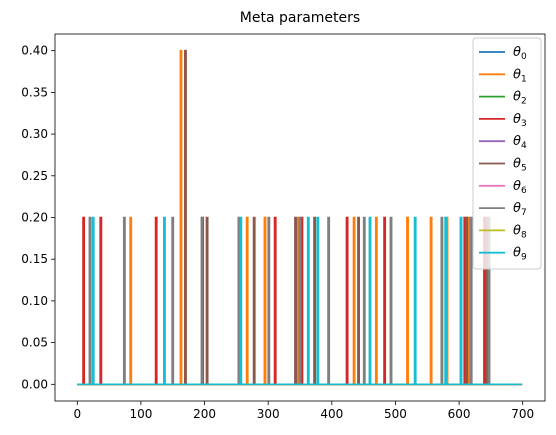  Describe the element at coordinates (34, 134) in the screenshot. I see `y-tick-label: 0.30` at that location.